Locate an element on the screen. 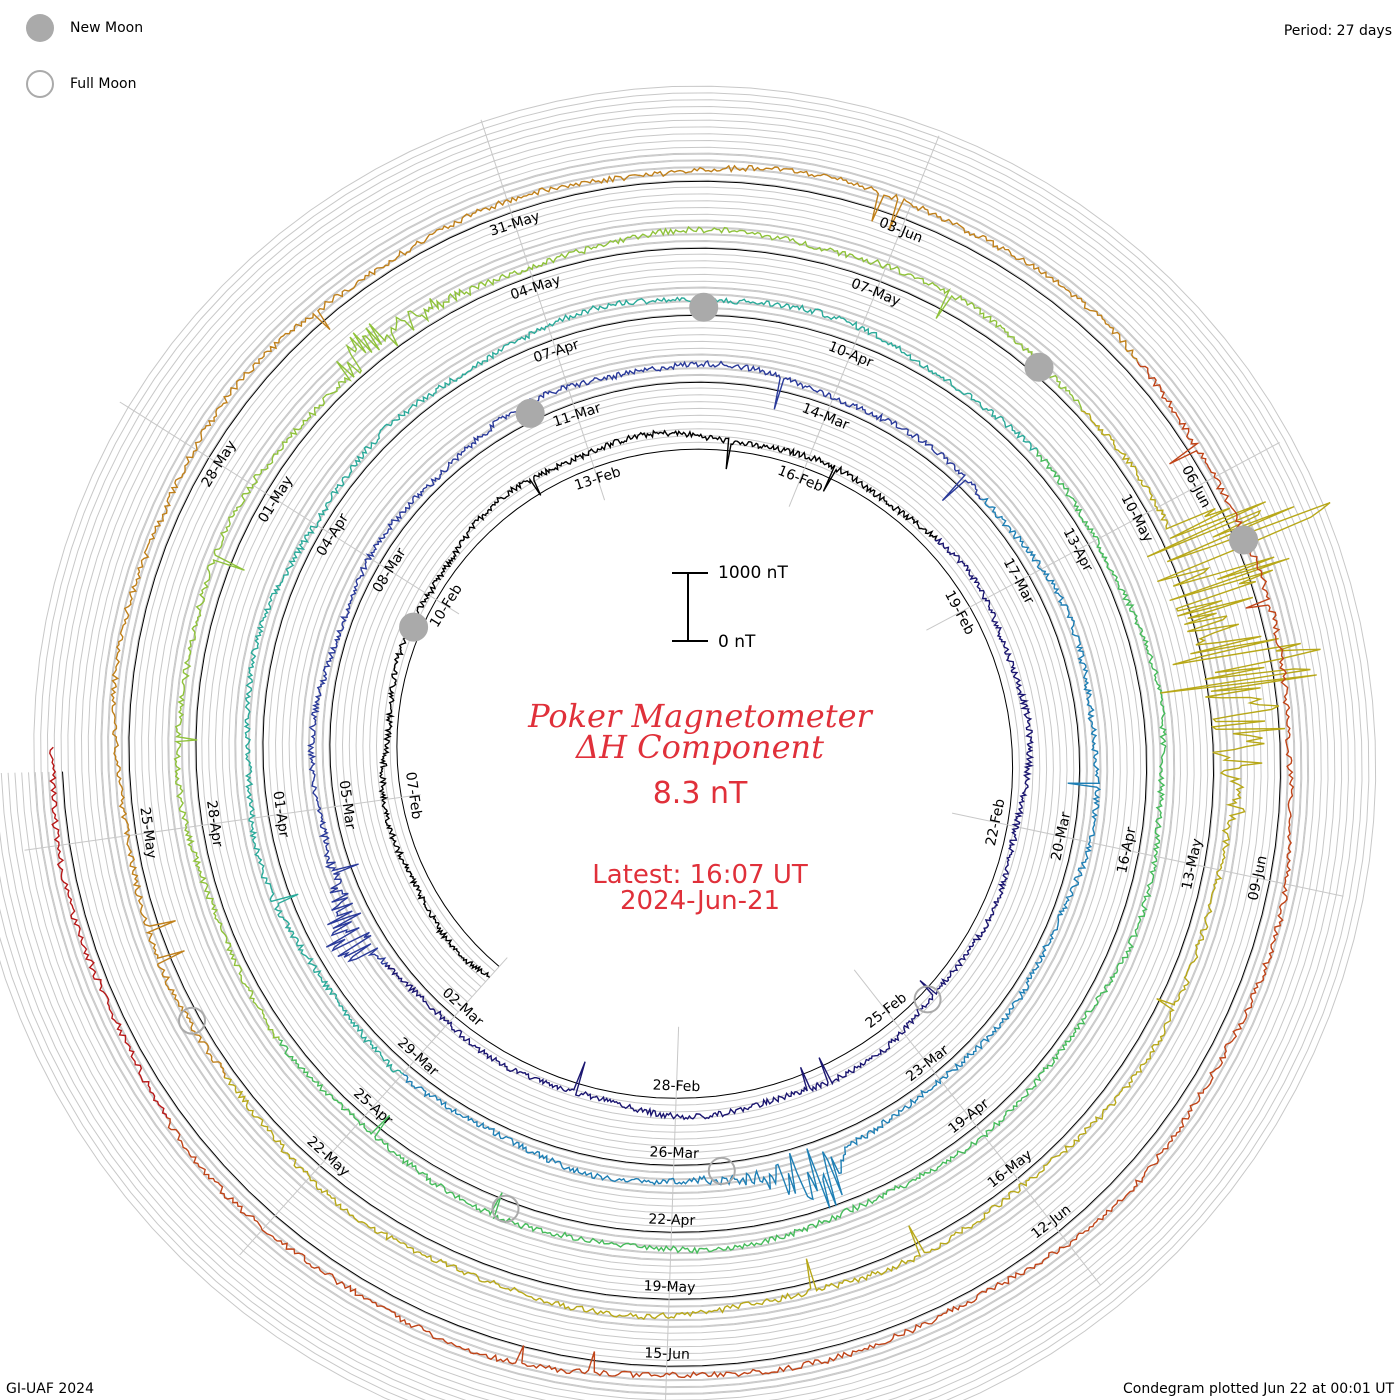 This screenshot has width=1400, height=1400. current-value: 8.3 nT is located at coordinates (700, 793).